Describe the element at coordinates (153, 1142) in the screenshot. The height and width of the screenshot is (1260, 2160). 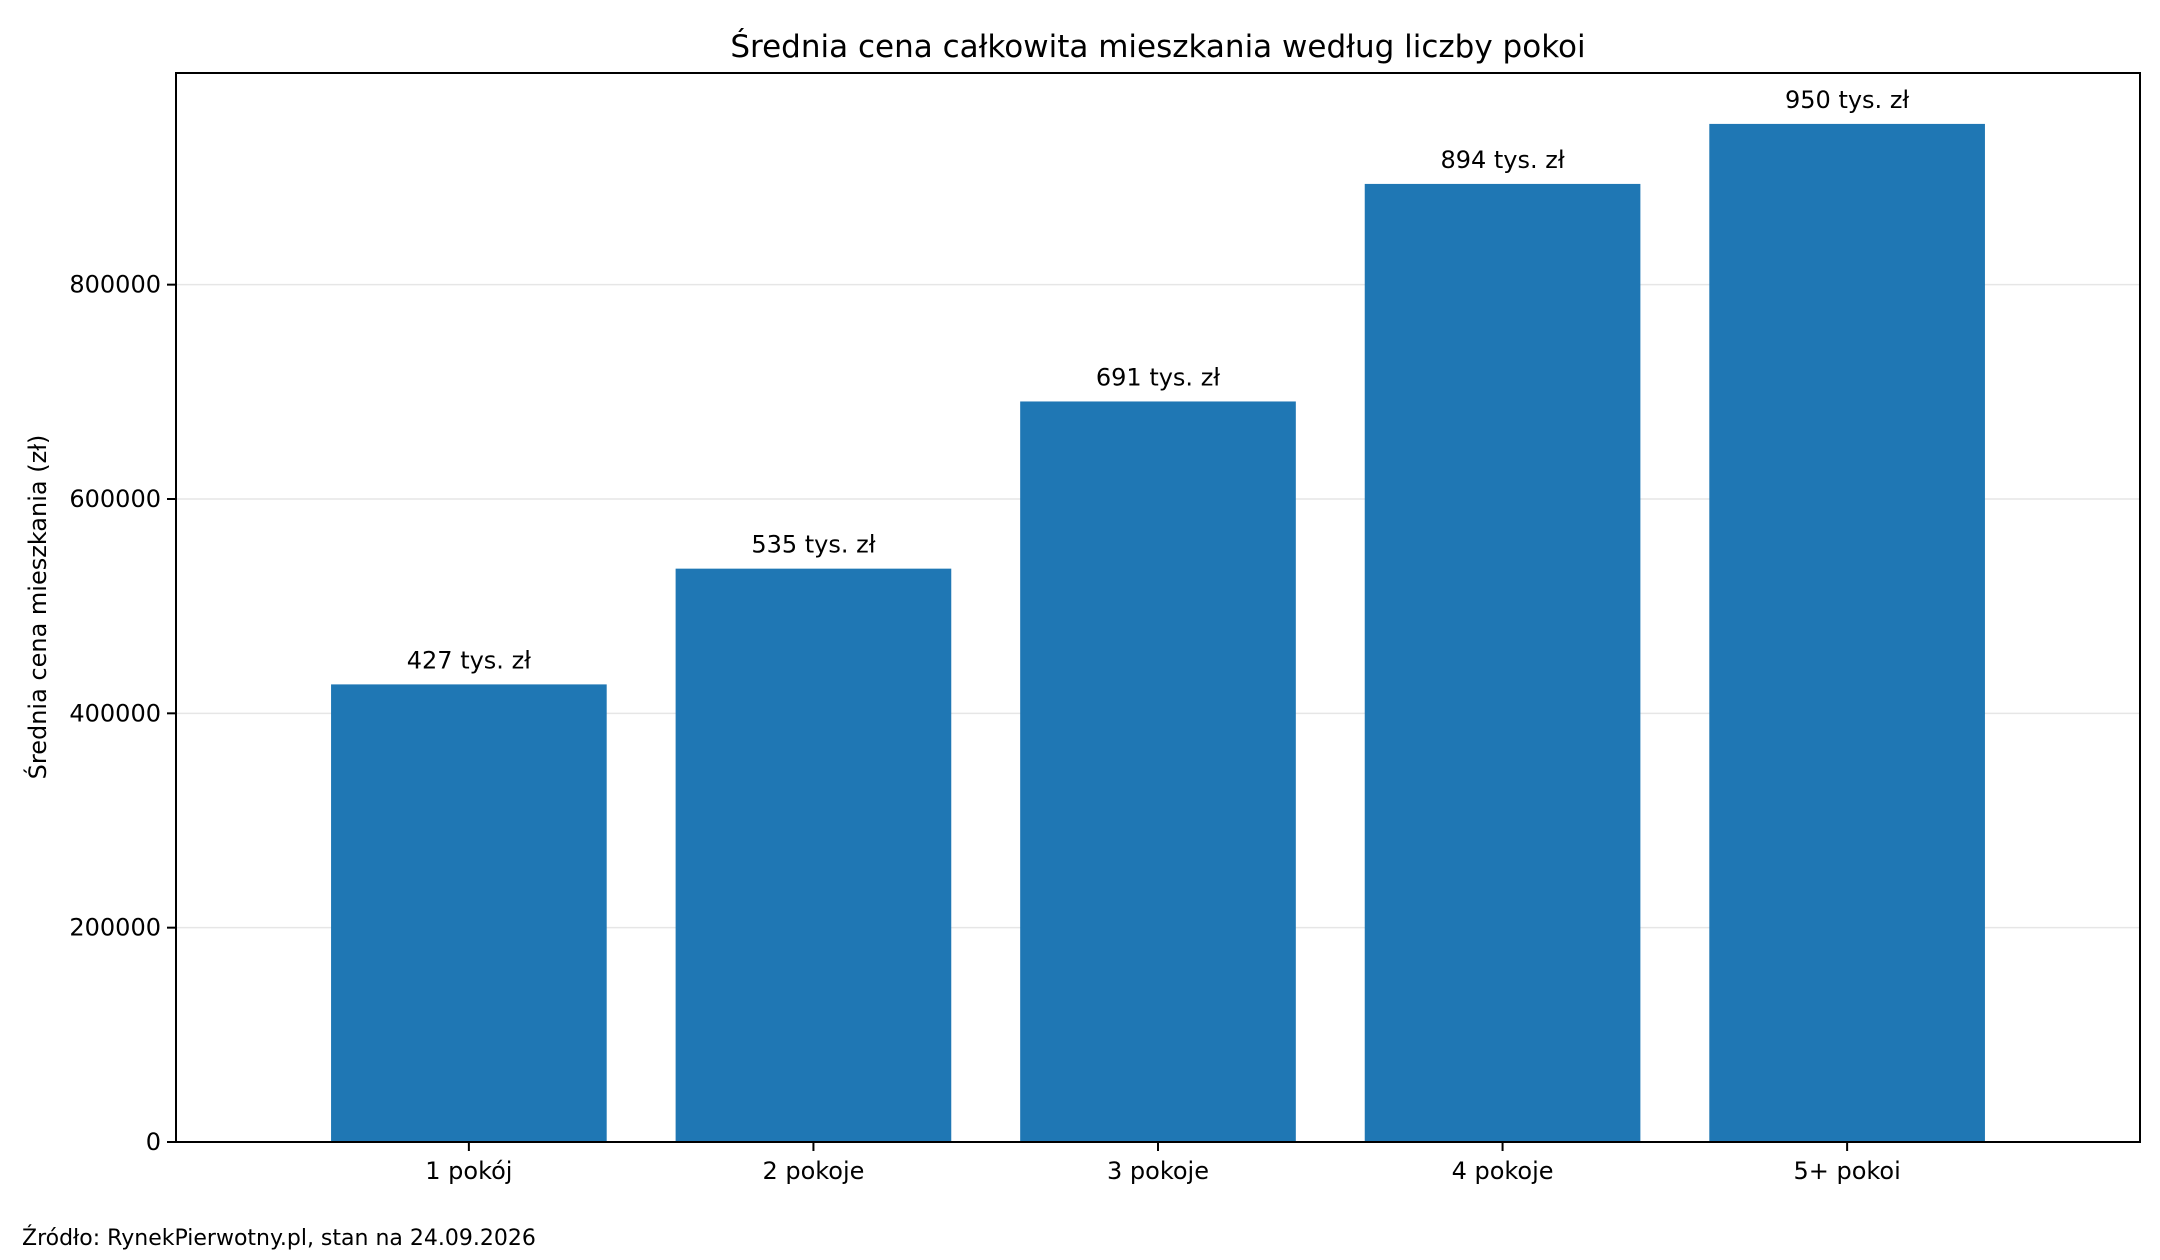
I see `y-tick-label: 0` at that location.